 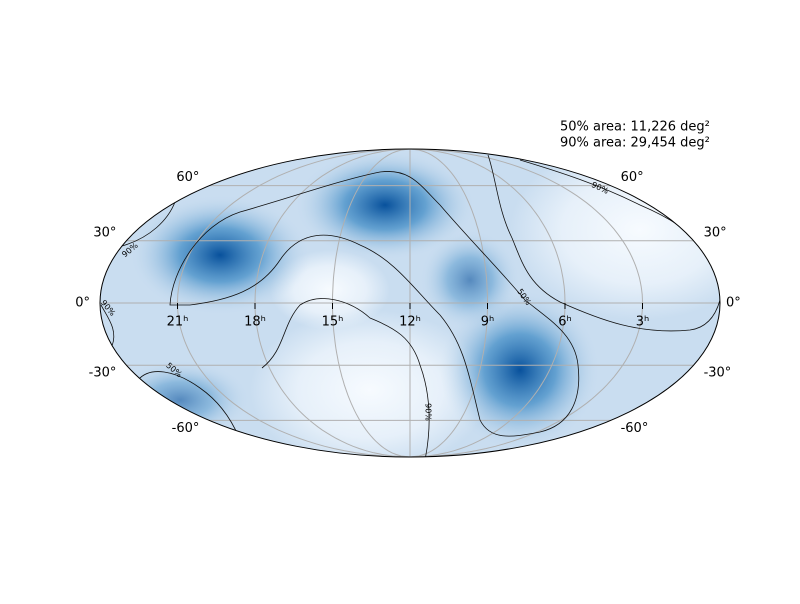 I want to click on area-annotation: 50% area: 11,226 deg², so click(x=635, y=127).